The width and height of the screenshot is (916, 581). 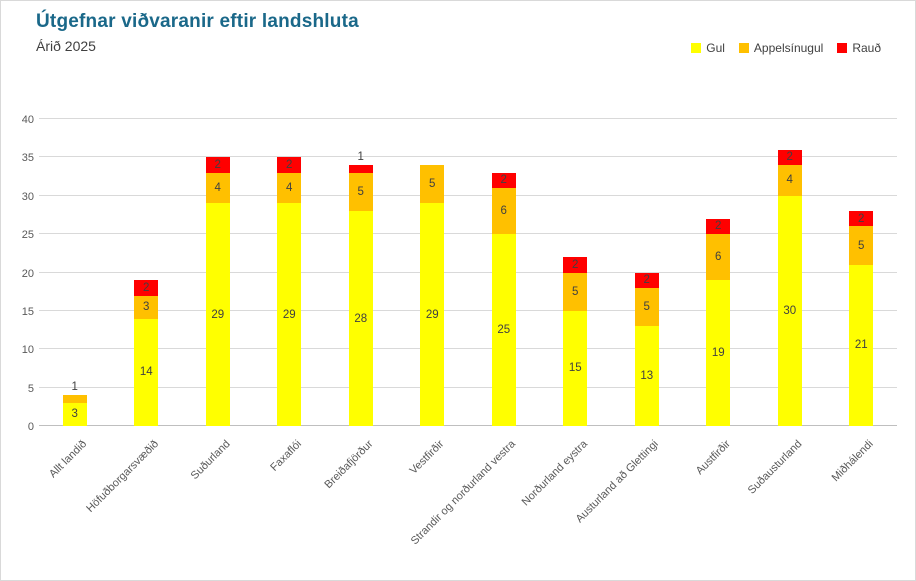 What do you see at coordinates (861, 345) in the screenshot?
I see `bar-segment-gul: 21` at bounding box center [861, 345].